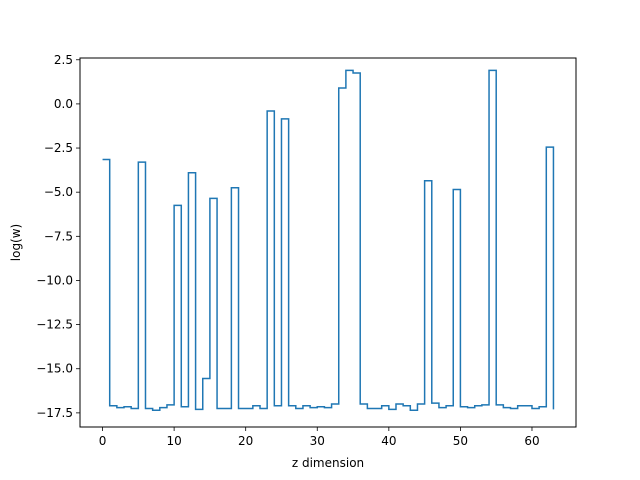 The width and height of the screenshot is (640, 480). What do you see at coordinates (58, 192) in the screenshot?
I see `y-tick-label: −5.0` at bounding box center [58, 192].